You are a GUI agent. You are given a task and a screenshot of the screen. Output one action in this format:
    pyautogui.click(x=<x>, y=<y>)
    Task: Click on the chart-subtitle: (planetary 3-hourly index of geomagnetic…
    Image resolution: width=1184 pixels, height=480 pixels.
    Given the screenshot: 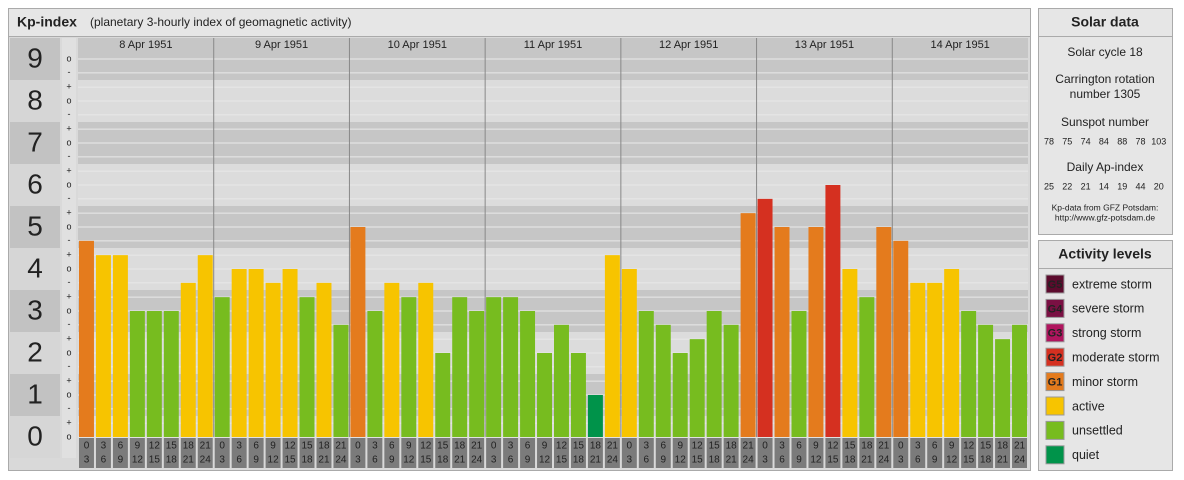 What is the action you would take?
    pyautogui.click(x=220, y=22)
    